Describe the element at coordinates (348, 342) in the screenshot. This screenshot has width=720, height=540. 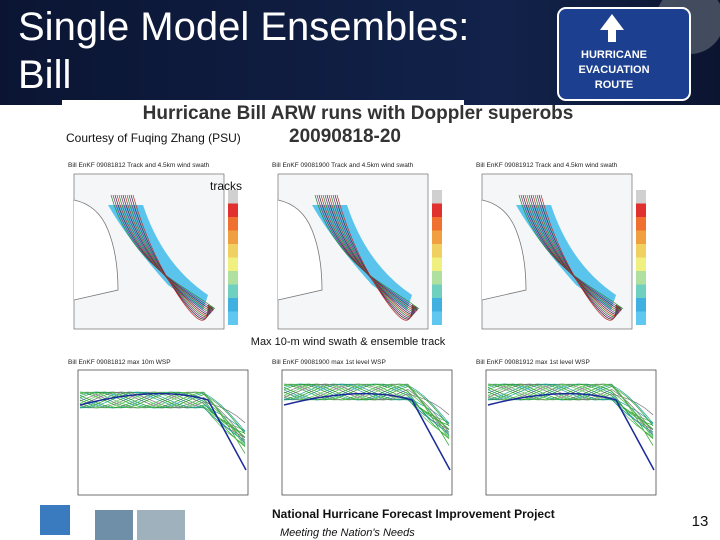
I see `swath-label: Max 10-m wind swath & ensemble track` at that location.